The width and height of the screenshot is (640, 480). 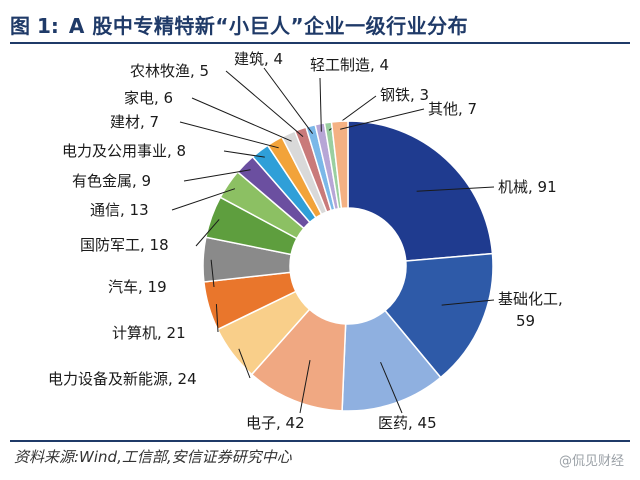 What do you see at coordinates (275, 423) in the screenshot?
I see `slice-label-4: 电子, 42` at bounding box center [275, 423].